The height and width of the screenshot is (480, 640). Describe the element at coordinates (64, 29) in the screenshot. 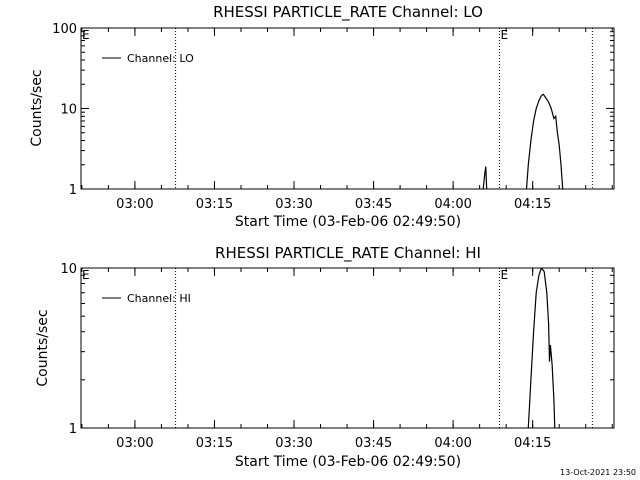

I see `y-tick-label: 100` at that location.